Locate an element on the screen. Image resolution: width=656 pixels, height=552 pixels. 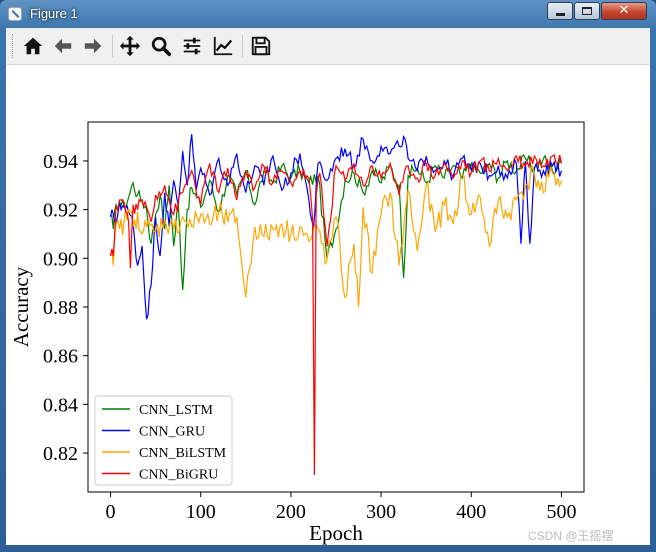
zoom-magnifier-icon is located at coordinates (161, 46).